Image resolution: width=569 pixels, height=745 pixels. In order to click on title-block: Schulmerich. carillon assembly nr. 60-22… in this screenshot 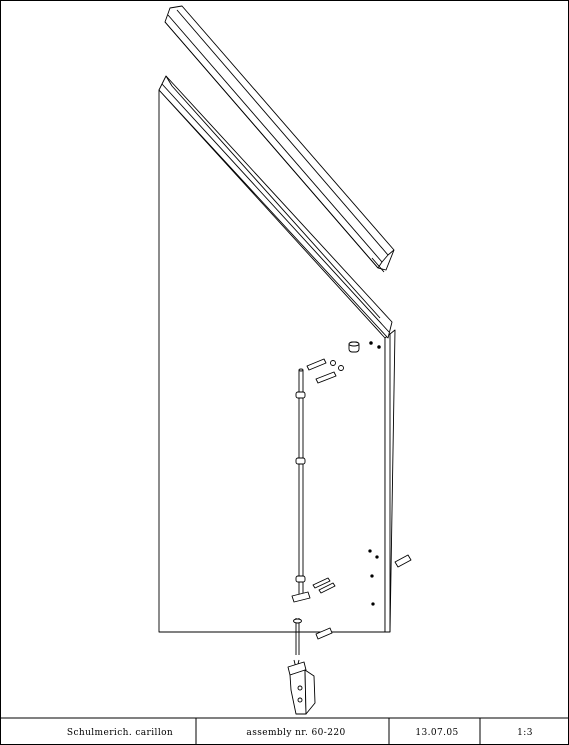, I will do `click(284, 731)`.